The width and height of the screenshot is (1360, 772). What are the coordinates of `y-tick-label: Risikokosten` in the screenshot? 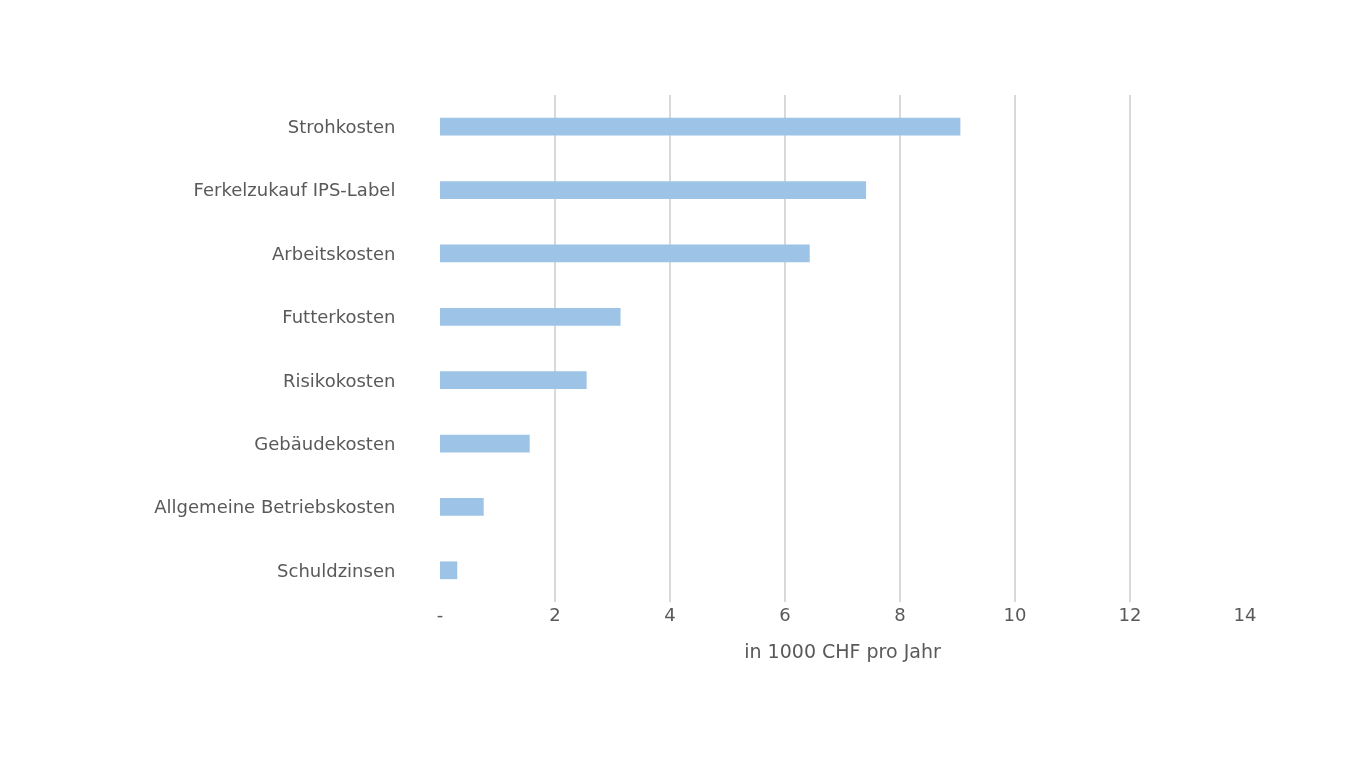 It's located at (339, 380).